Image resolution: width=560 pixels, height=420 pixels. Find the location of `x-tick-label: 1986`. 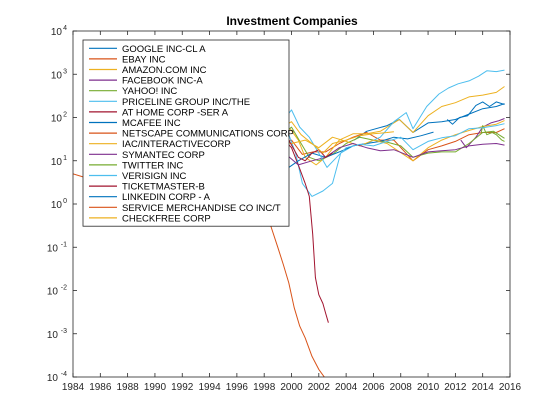

x-tick-label: 1986 is located at coordinates (100, 387).